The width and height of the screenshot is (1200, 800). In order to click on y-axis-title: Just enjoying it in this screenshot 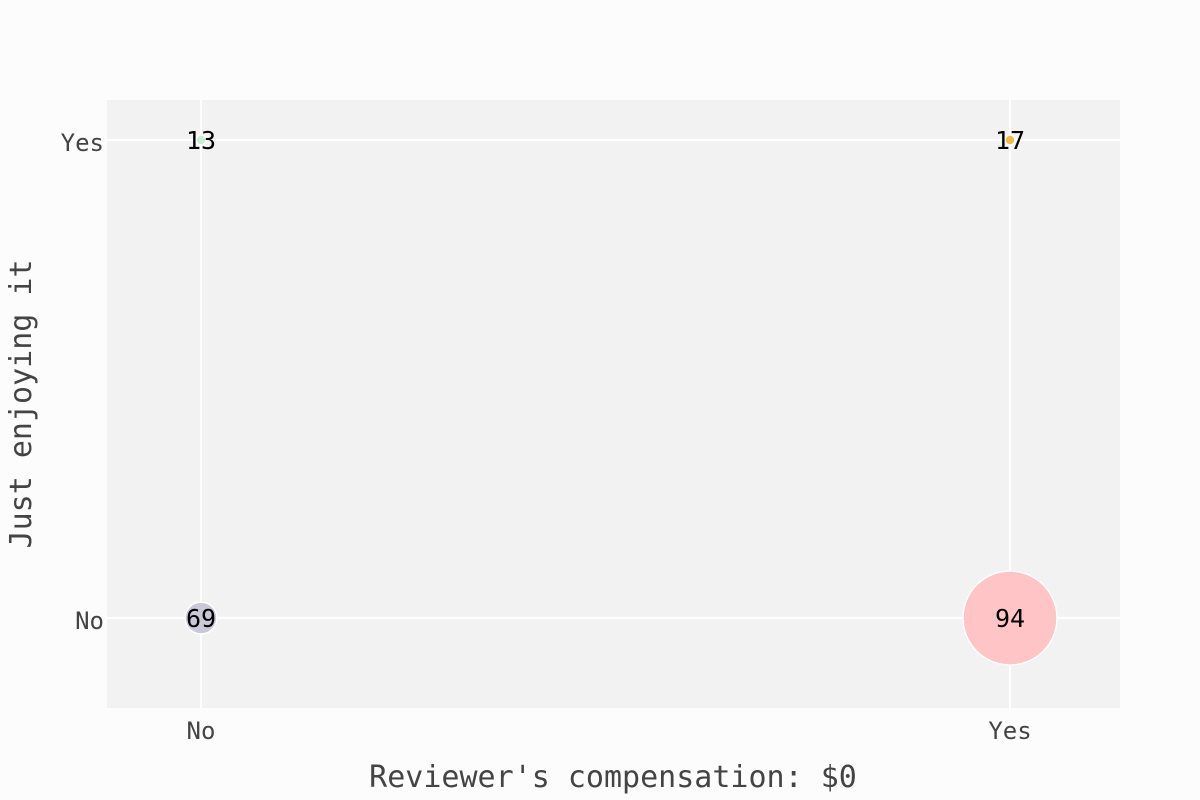, I will do `click(21, 404)`.